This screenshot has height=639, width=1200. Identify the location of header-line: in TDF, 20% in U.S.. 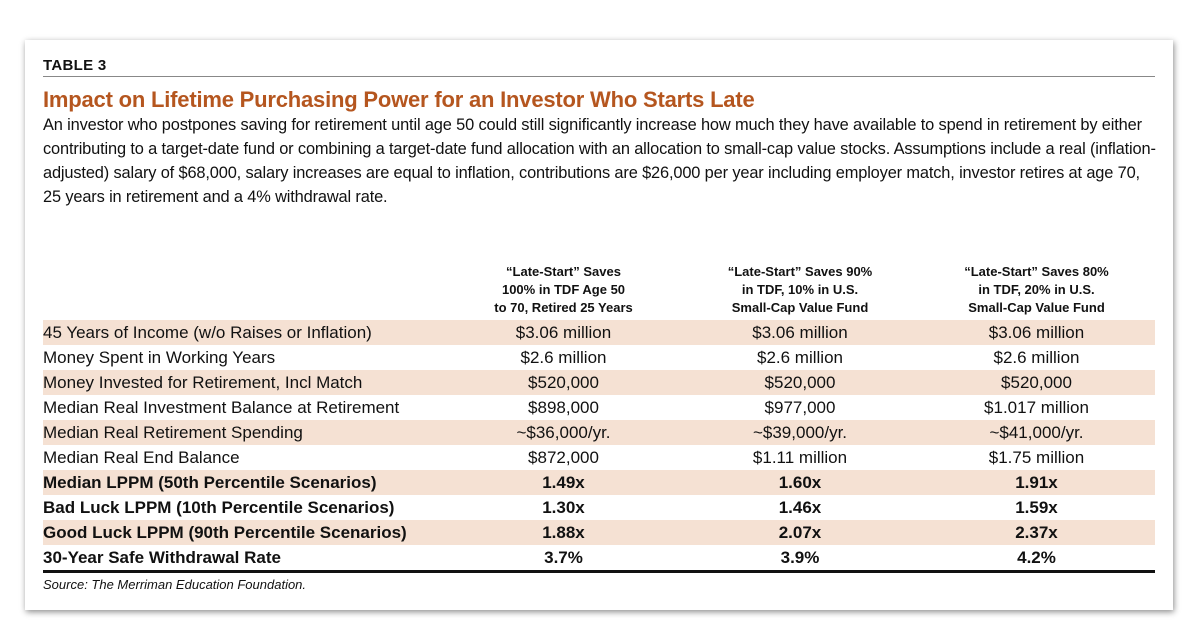
(1036, 289).